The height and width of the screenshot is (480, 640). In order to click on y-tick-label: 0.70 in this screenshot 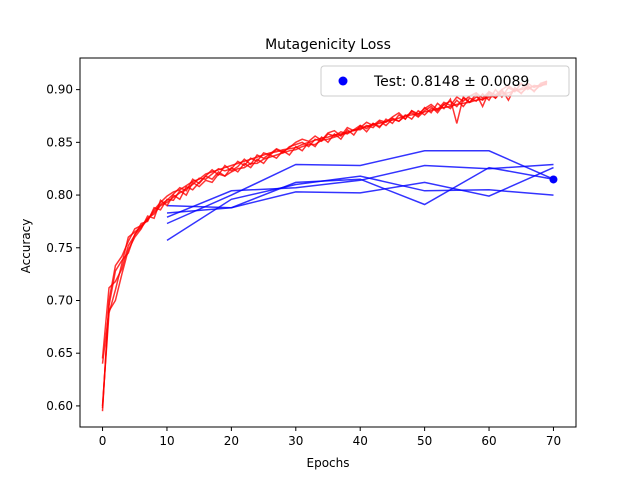, I will do `click(59, 300)`.